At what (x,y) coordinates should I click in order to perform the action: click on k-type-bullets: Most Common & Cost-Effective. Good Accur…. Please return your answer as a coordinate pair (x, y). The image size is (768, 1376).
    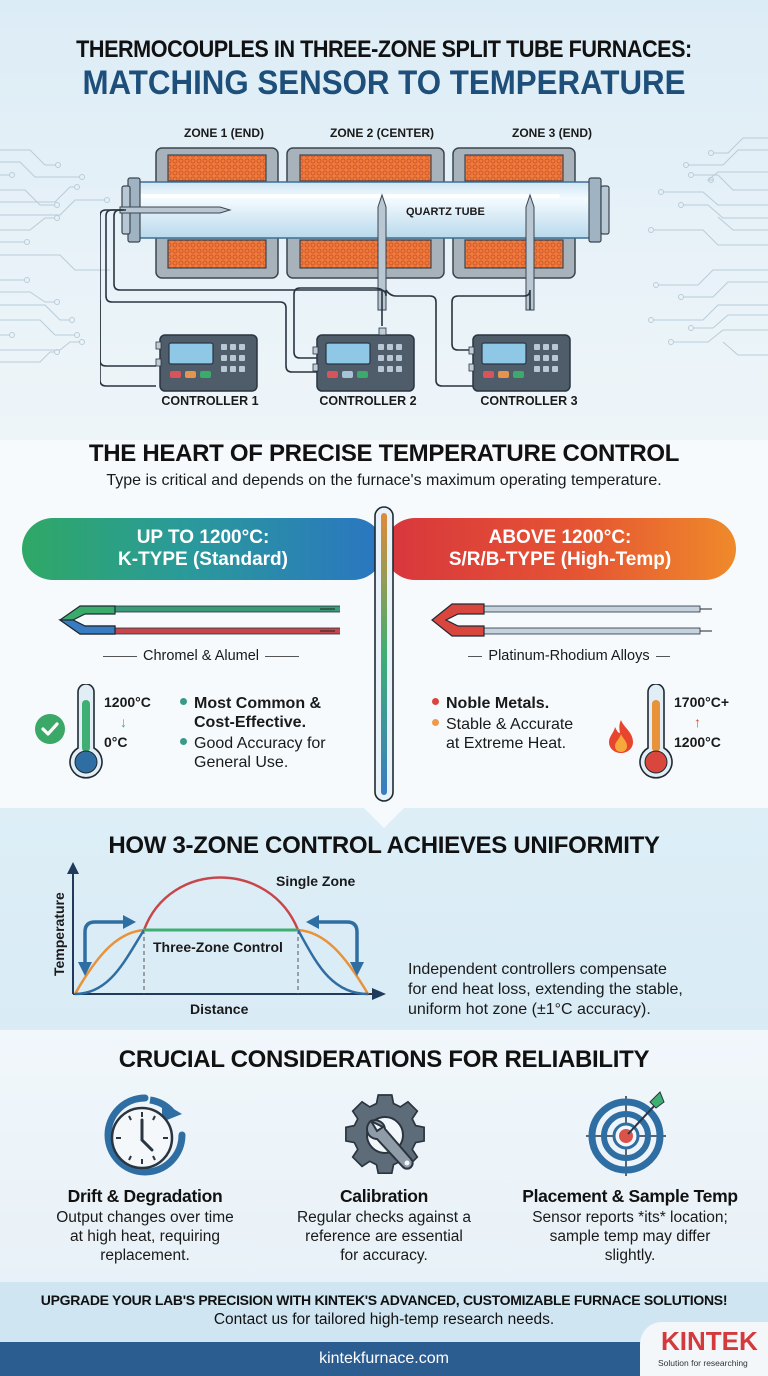
    Looking at the image, I should click on (270, 733).